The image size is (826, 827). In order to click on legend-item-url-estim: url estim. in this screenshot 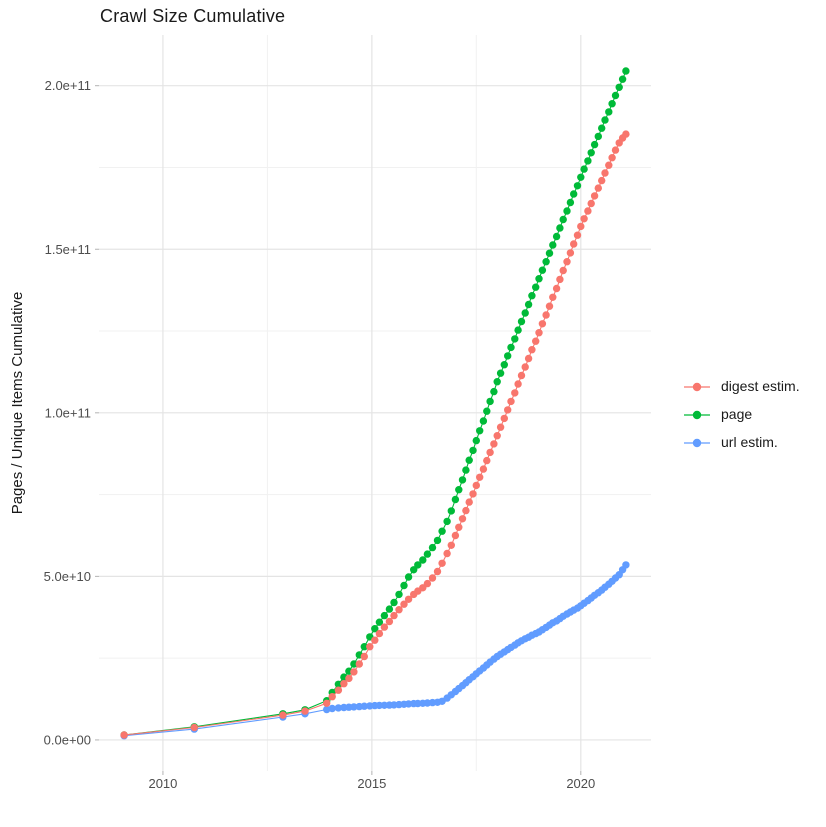, I will do `click(741, 442)`.